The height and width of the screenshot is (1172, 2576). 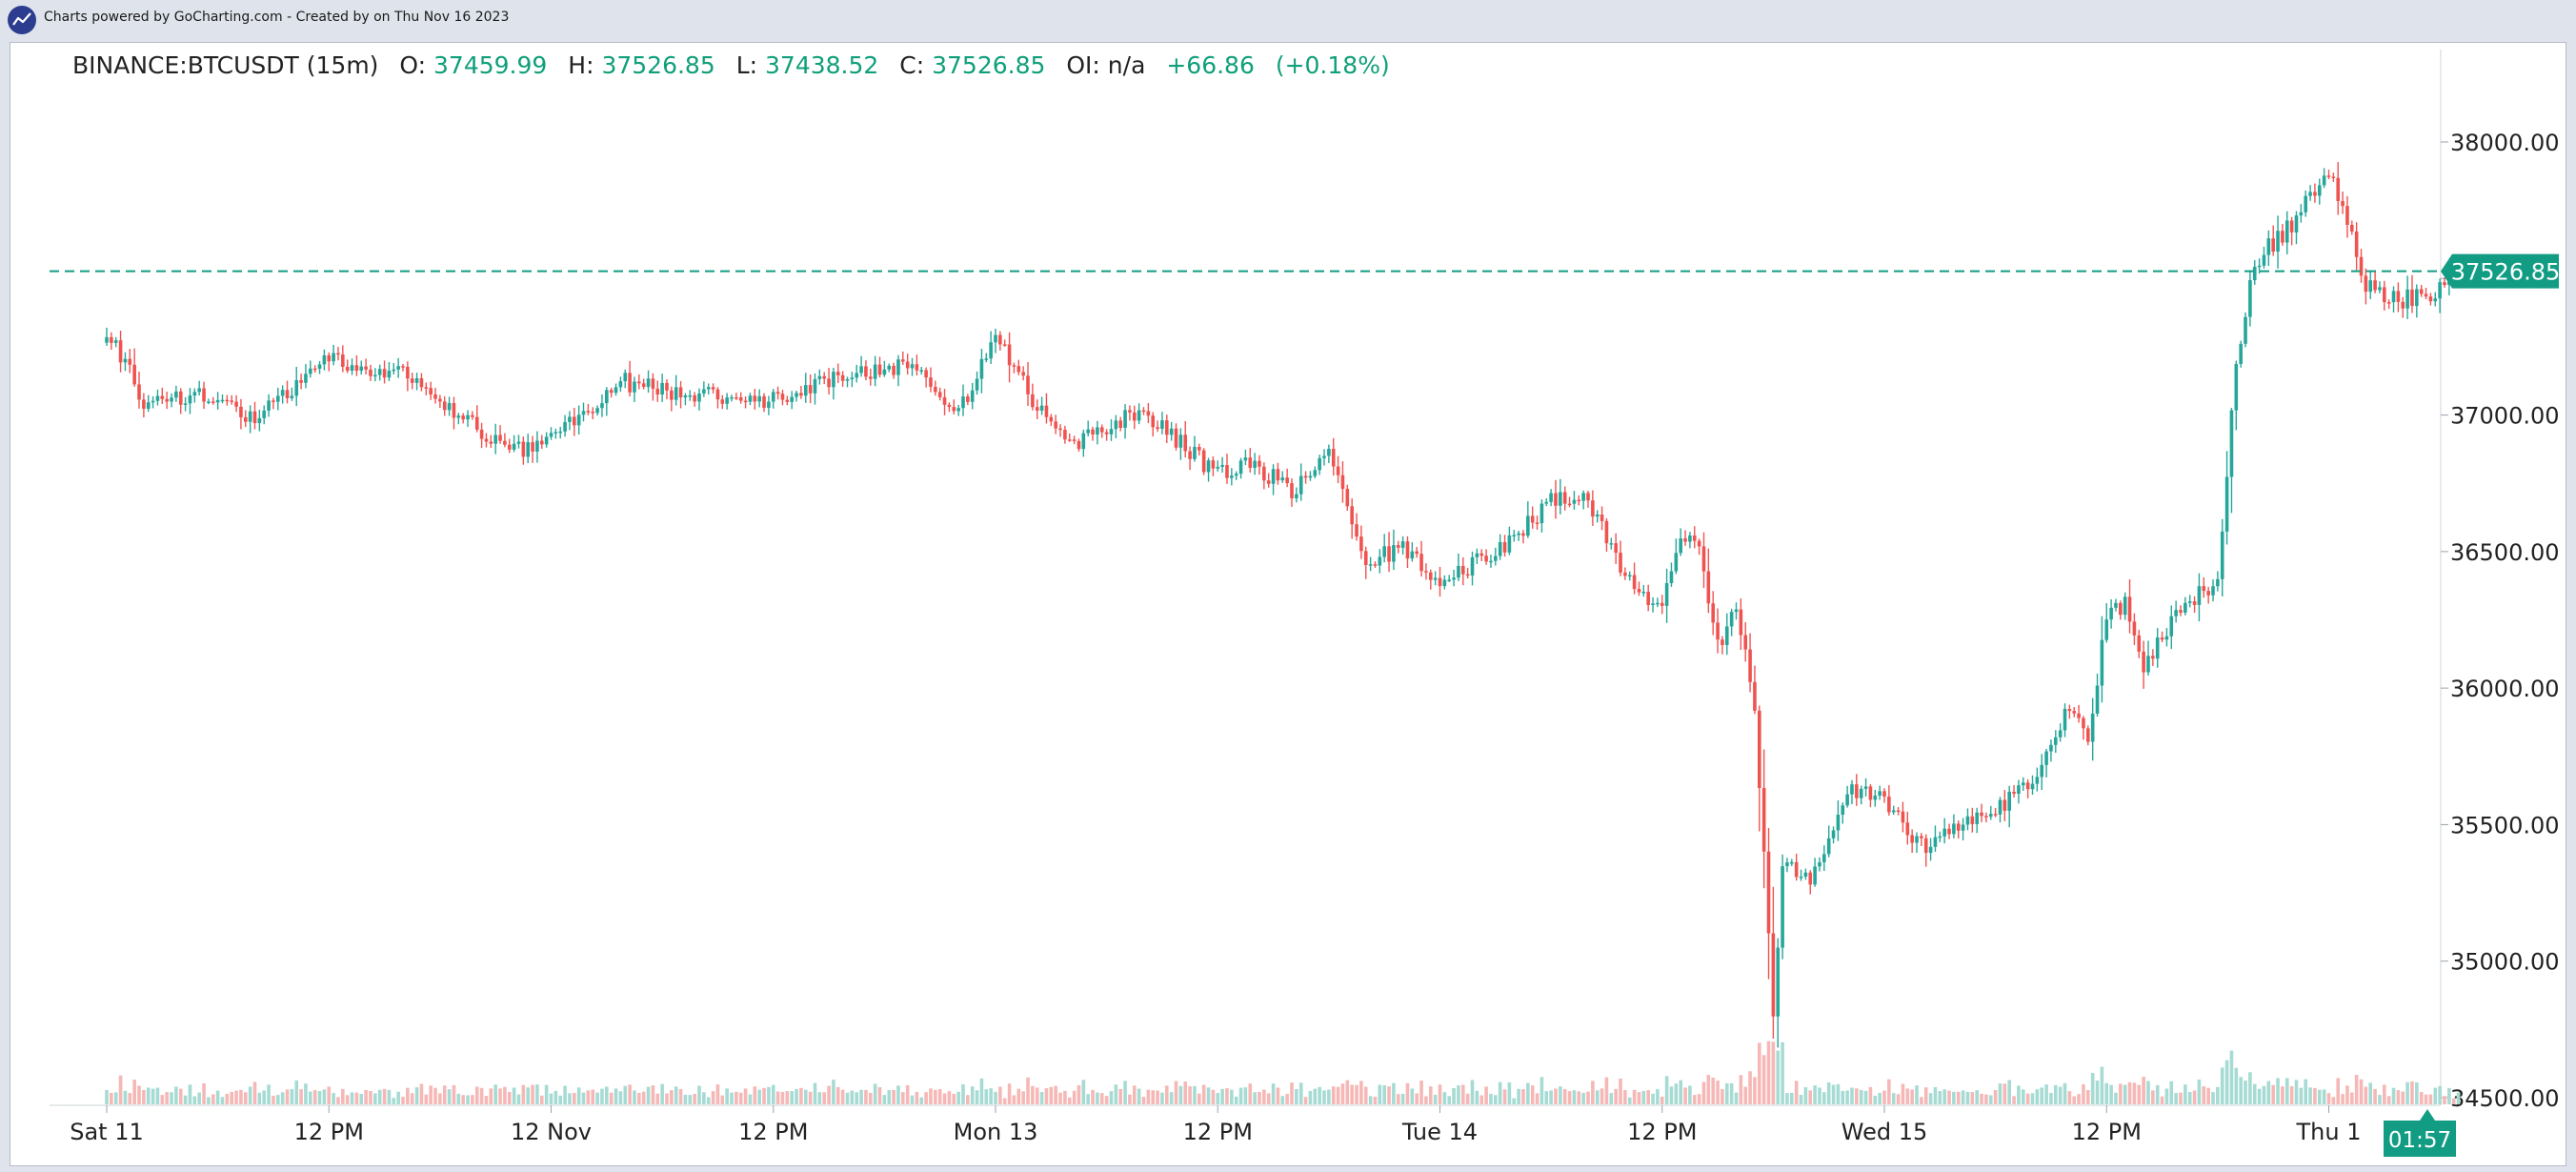 What do you see at coordinates (1218, 1132) in the screenshot?
I see `x-tick-label: 12 PM` at bounding box center [1218, 1132].